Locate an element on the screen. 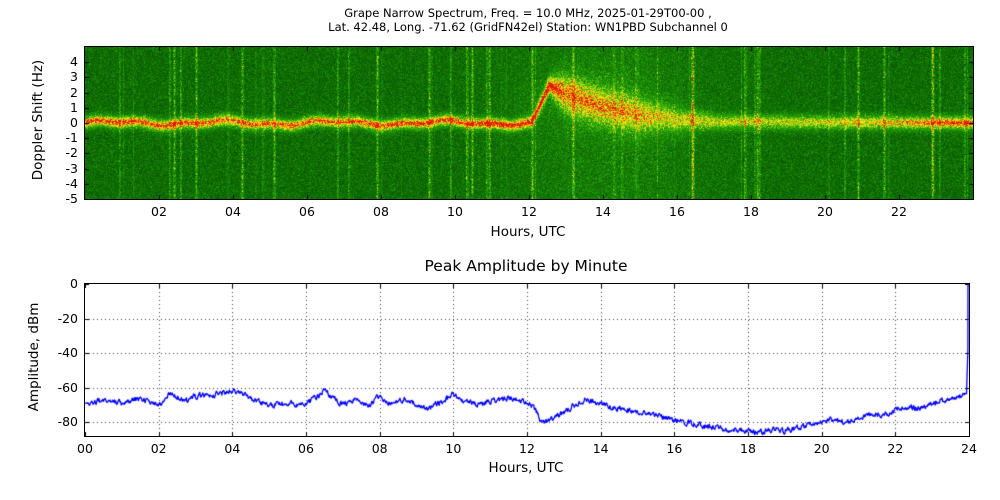 This screenshot has width=1000, height=500. amplitude-title: Peak Amplitude by Minute is located at coordinates (526, 266).